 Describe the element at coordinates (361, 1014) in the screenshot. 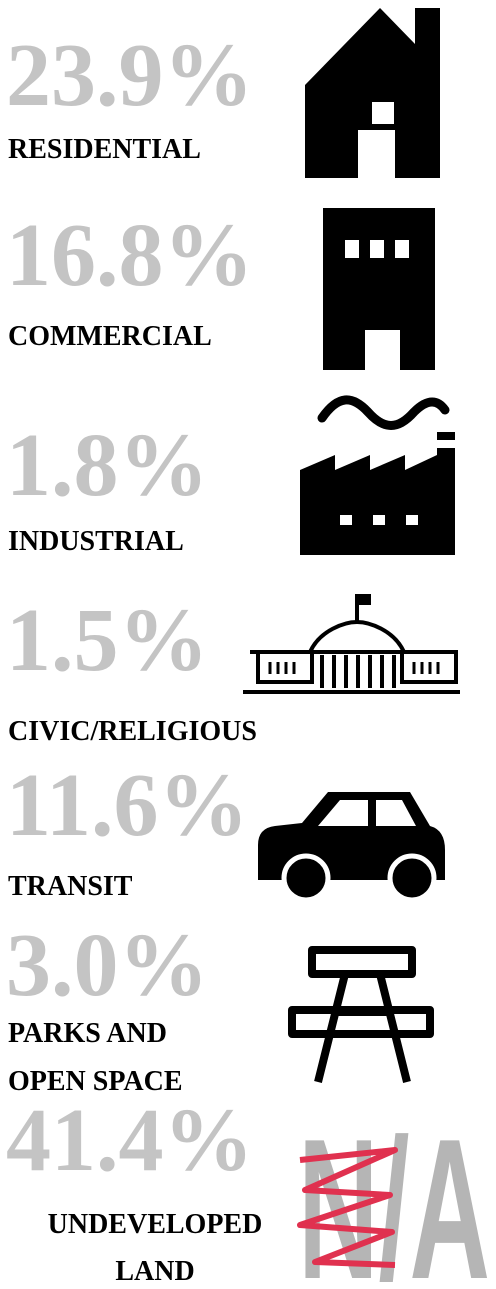

I see `picnic-table-icon` at that location.